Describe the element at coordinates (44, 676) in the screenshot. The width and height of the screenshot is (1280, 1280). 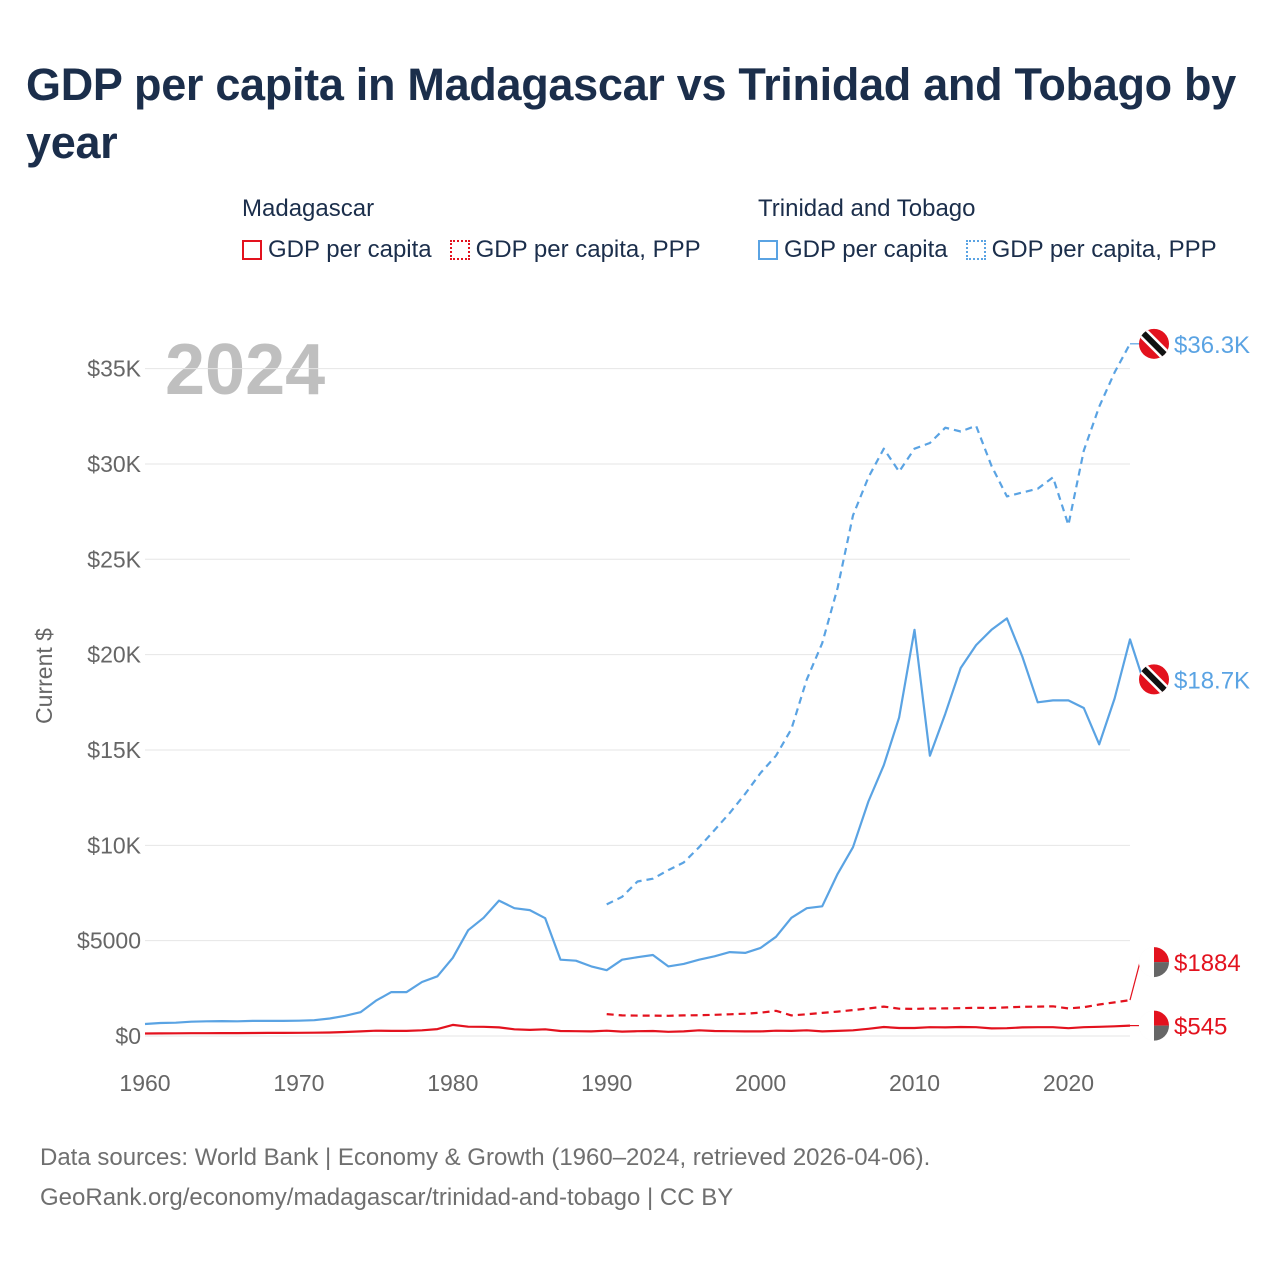
I see `y-axis-label: Current $` at that location.